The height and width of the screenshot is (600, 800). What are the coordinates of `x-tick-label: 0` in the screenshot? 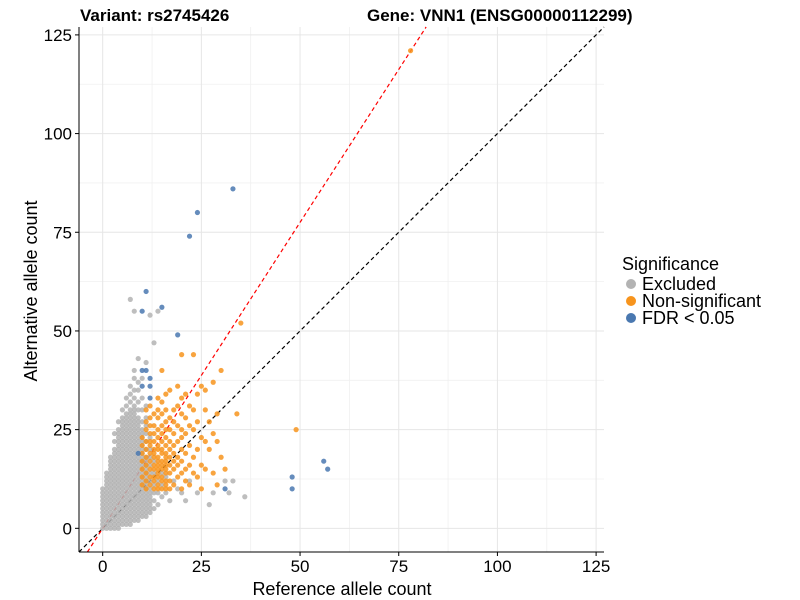 It's located at (102, 566).